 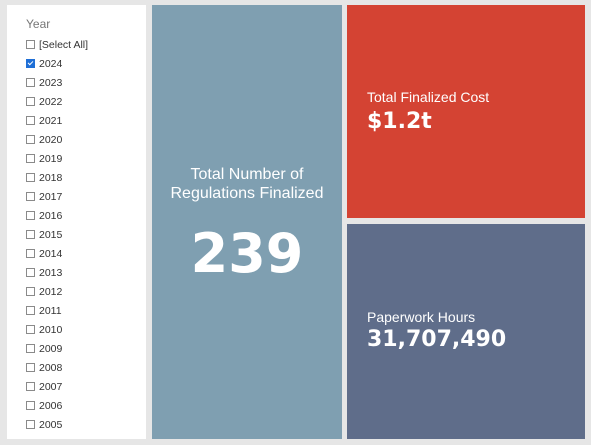 I want to click on regulations-card-label: Total Number of Regulations Finalized, so click(x=247, y=184).